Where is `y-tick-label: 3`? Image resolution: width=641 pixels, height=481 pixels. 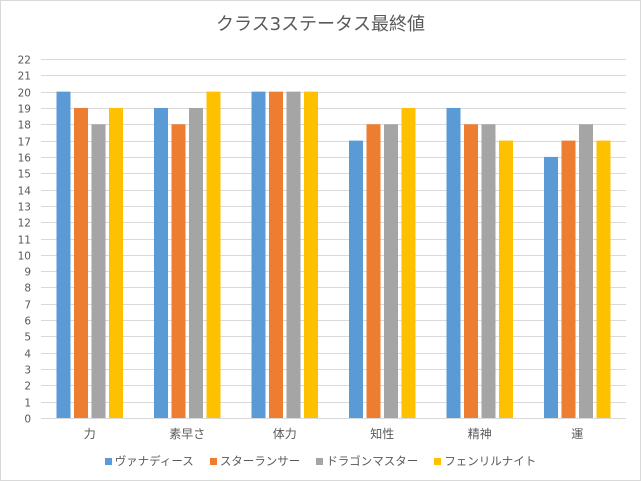 y-tick-label: 3 is located at coordinates (27, 371).